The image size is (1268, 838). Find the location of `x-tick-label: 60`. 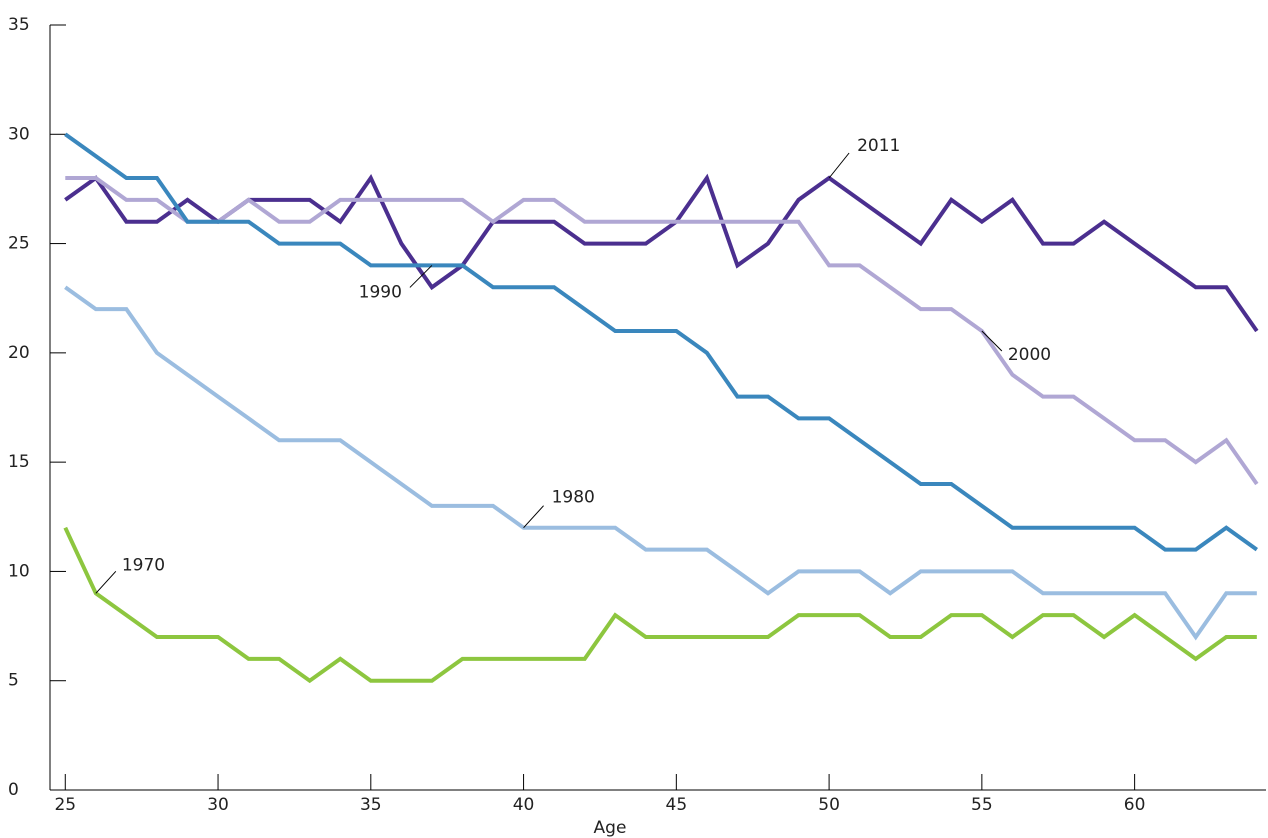

x-tick-label: 60 is located at coordinates (1135, 805).